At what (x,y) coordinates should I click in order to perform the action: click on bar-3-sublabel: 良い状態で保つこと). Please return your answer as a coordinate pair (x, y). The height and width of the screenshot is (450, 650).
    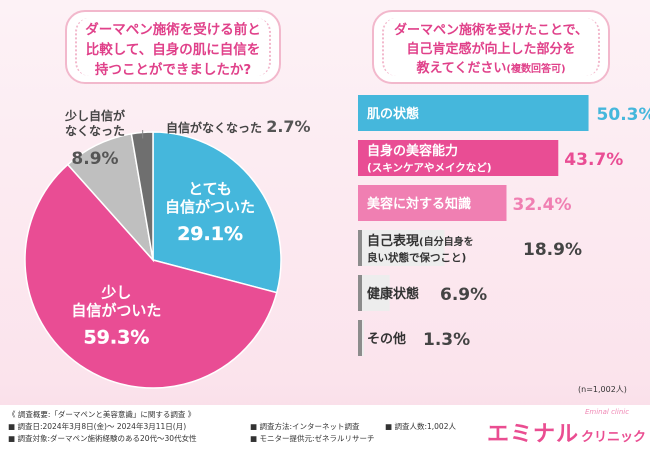
    Looking at the image, I should click on (416, 257).